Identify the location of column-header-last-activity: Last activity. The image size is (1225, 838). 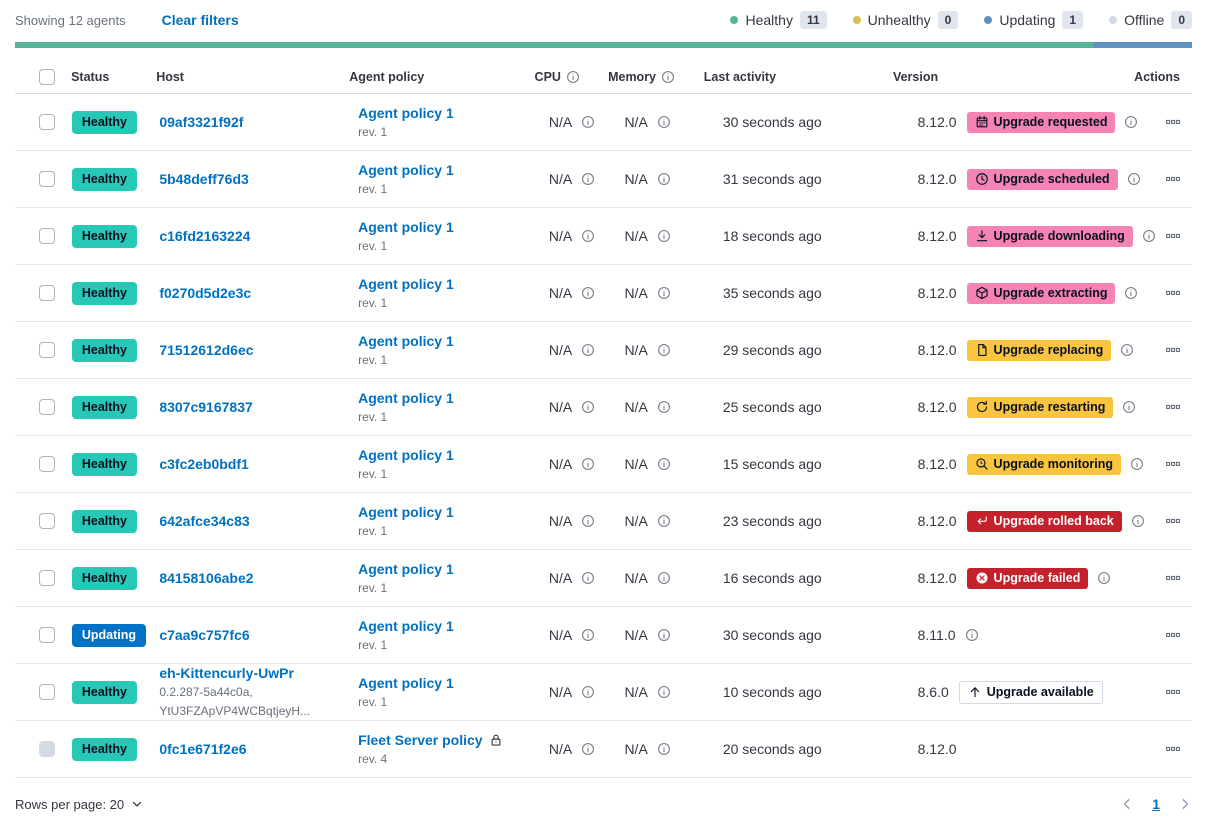
(740, 76).